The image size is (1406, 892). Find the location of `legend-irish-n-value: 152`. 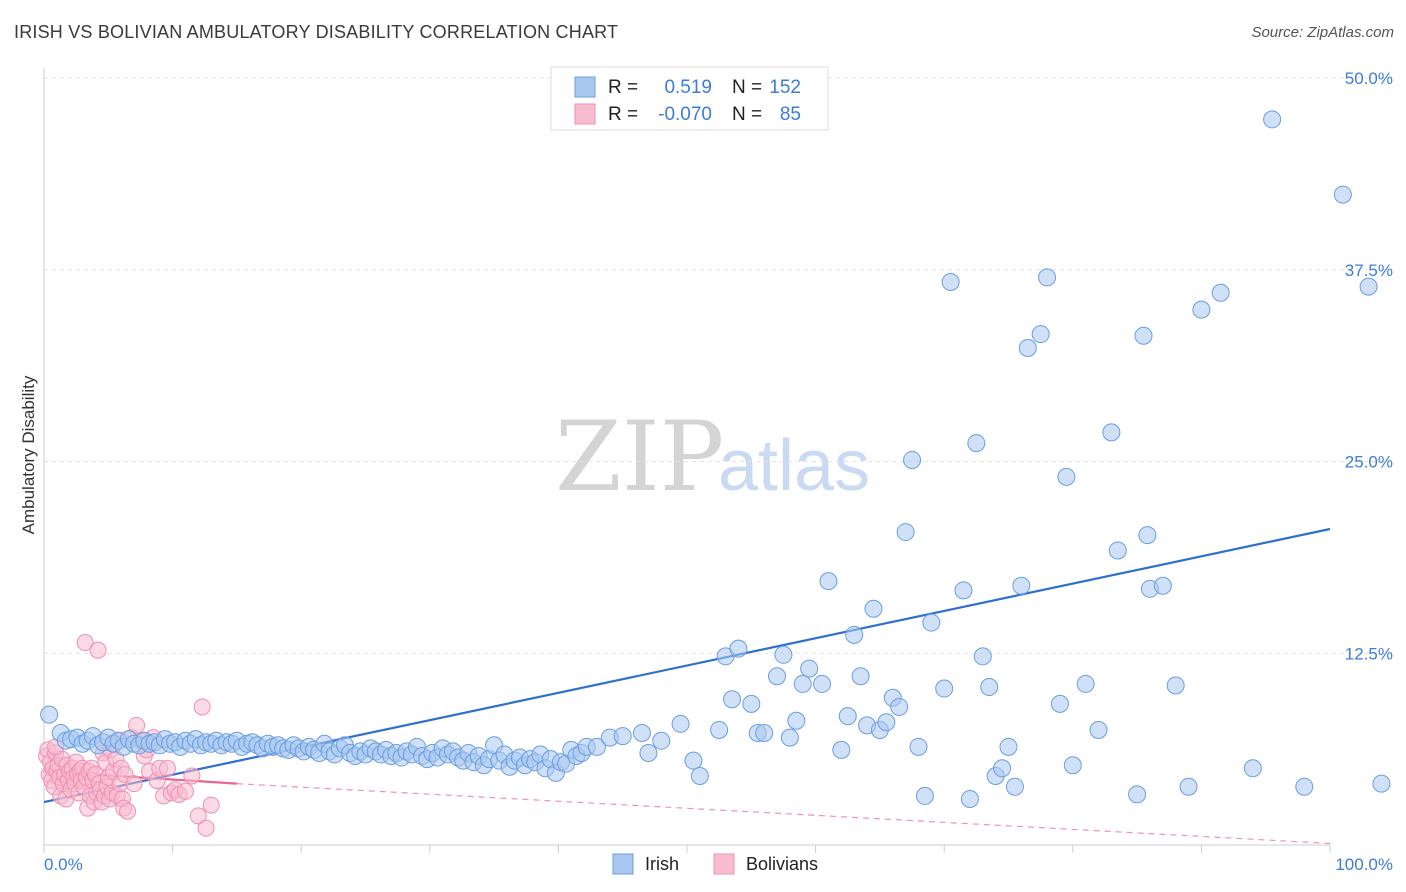

legend-irish-n-value: 152 is located at coordinates (785, 87).